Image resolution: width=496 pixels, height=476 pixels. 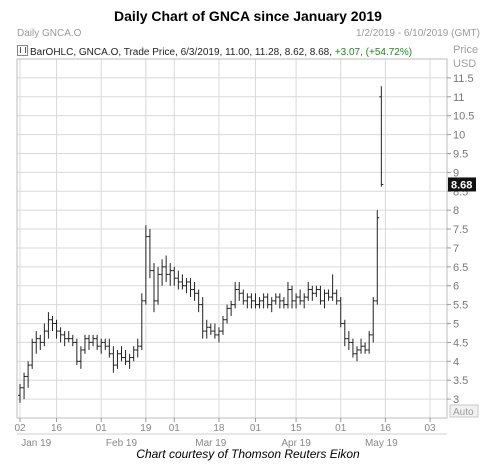 I want to click on y-tick-label: 11, so click(x=458, y=98).